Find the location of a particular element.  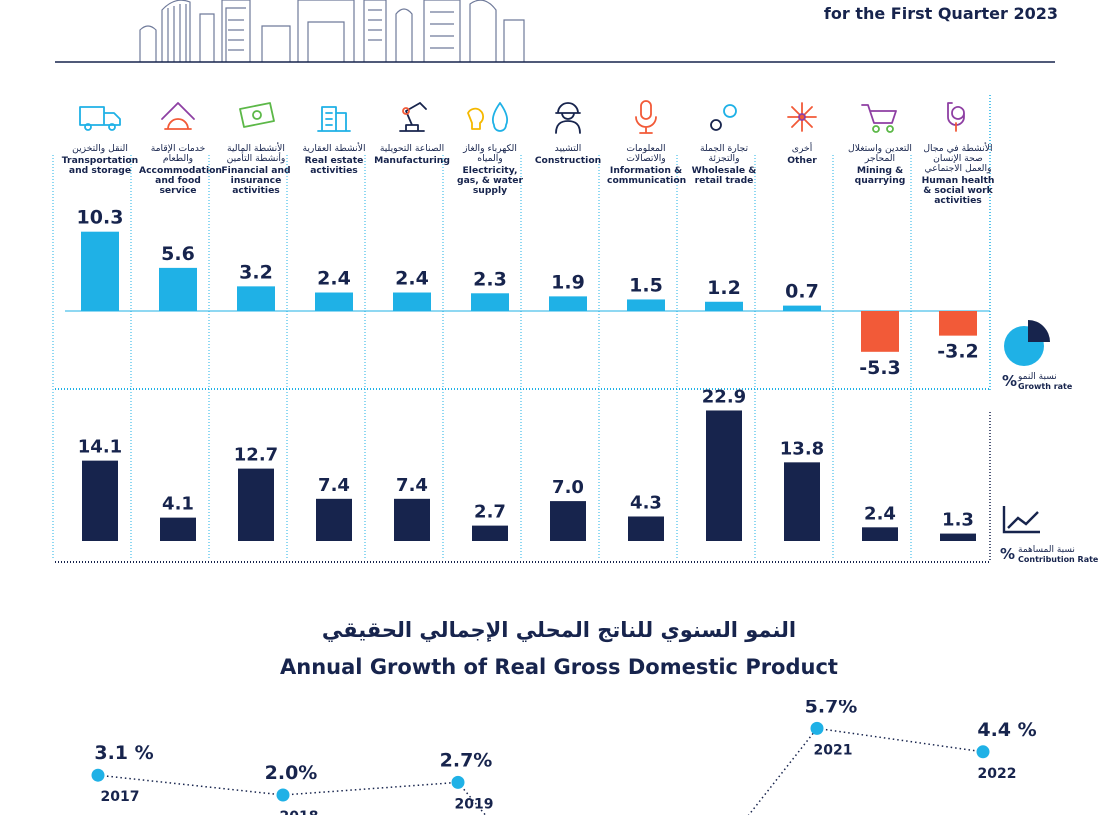

point-value-label: 4.4 % is located at coordinates (1006, 730).